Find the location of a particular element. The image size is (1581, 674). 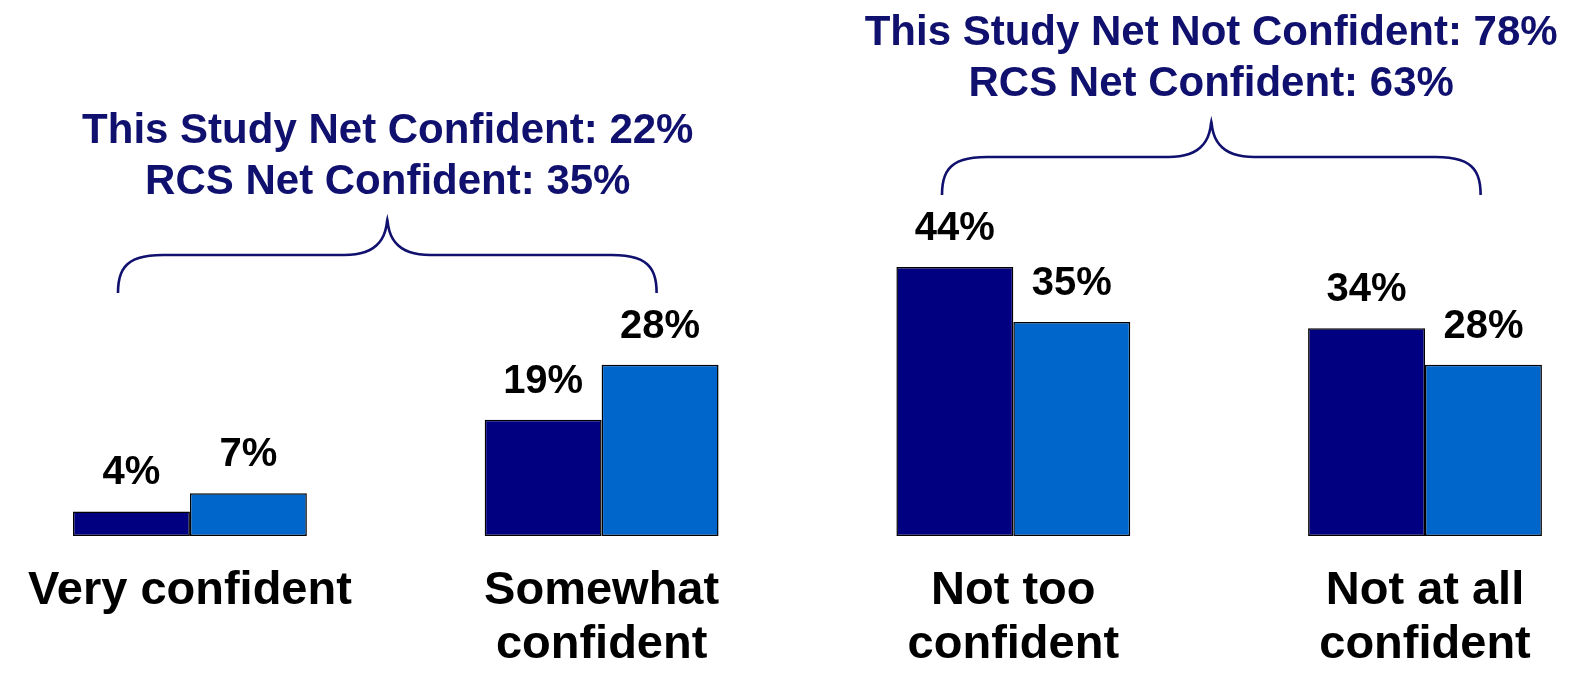

data-label: 4% is located at coordinates (131, 470).